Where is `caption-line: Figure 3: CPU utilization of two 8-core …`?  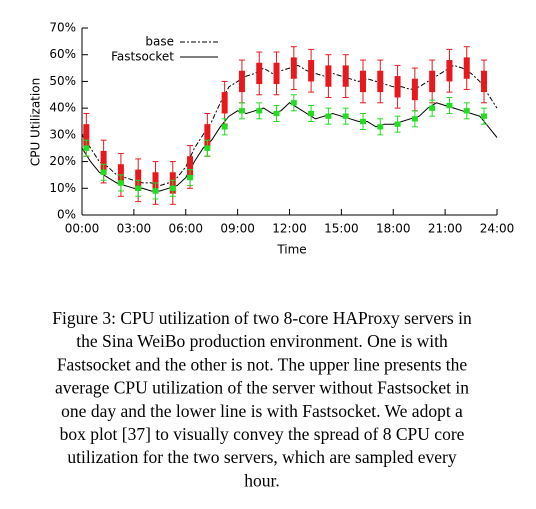
caption-line: Figure 3: CPU utilization of two 8-core … is located at coordinates (262, 318).